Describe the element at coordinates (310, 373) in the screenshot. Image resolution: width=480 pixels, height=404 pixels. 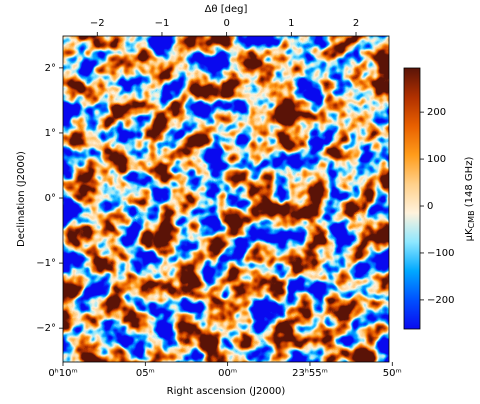
I see `x-tick-label: 23ʰ55ᵐ` at that location.